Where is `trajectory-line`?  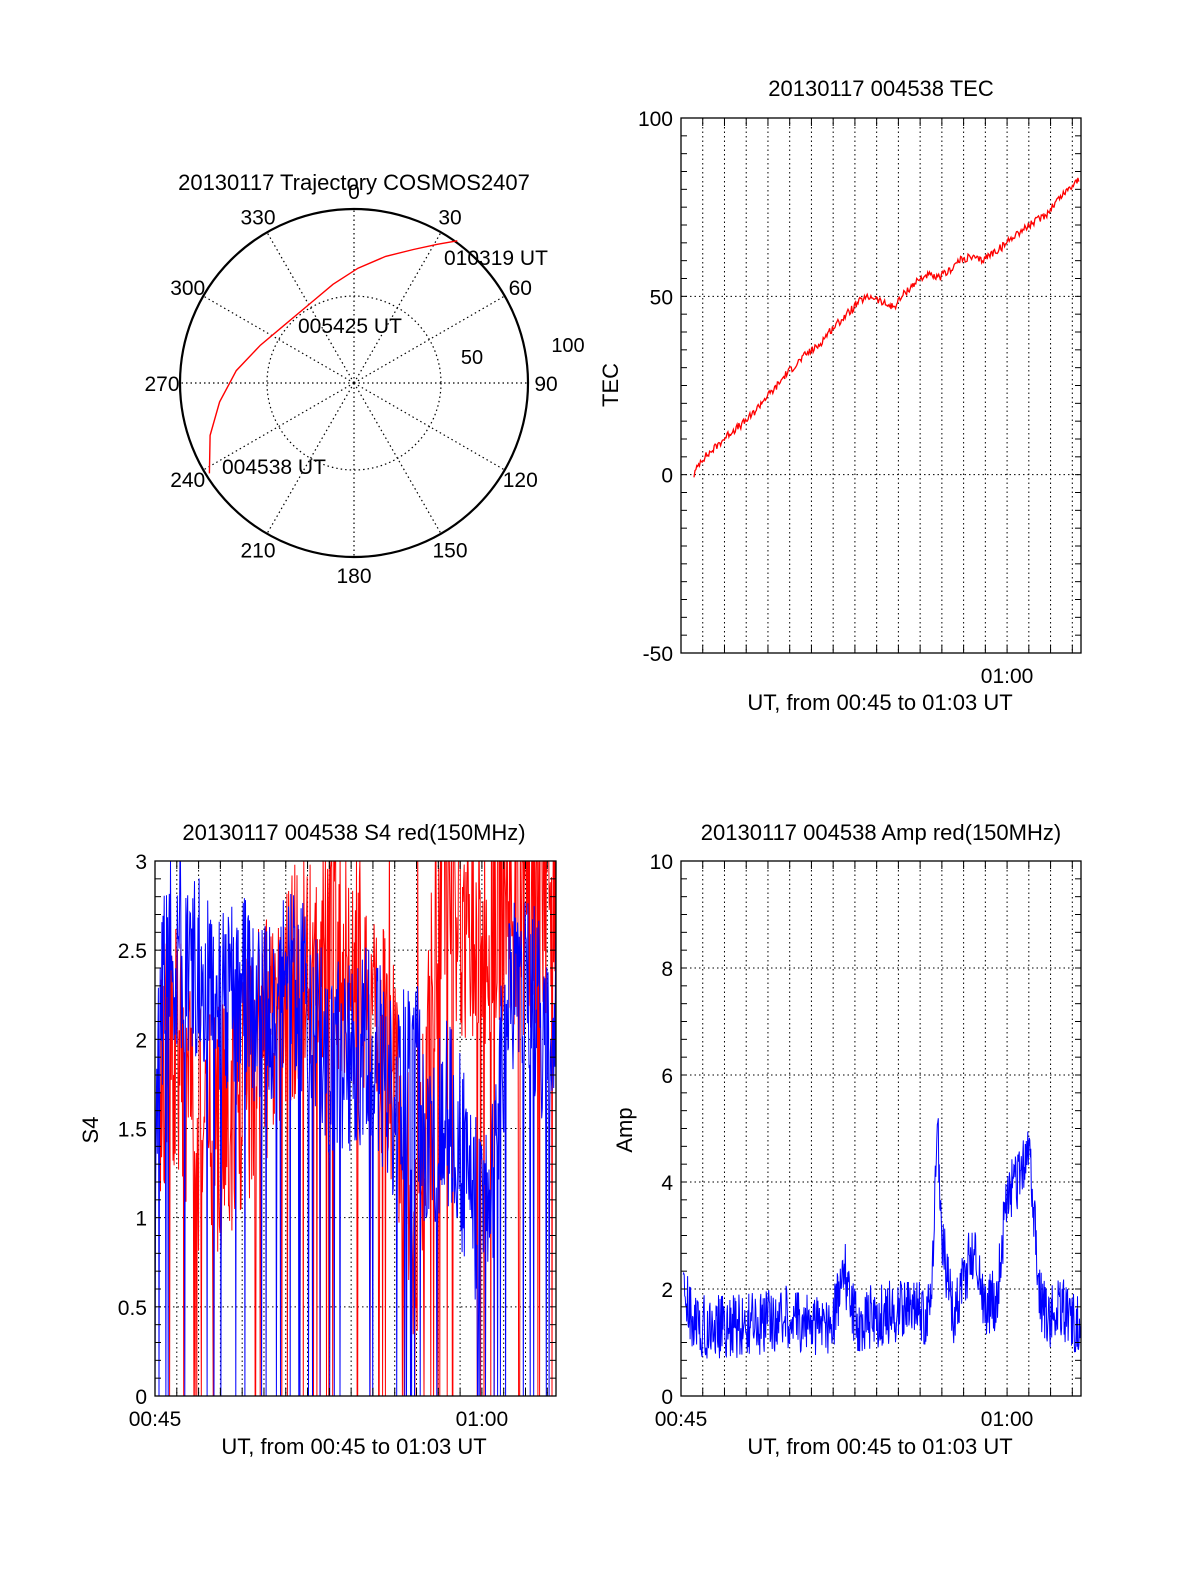
trajectory-line is located at coordinates (333, 357).